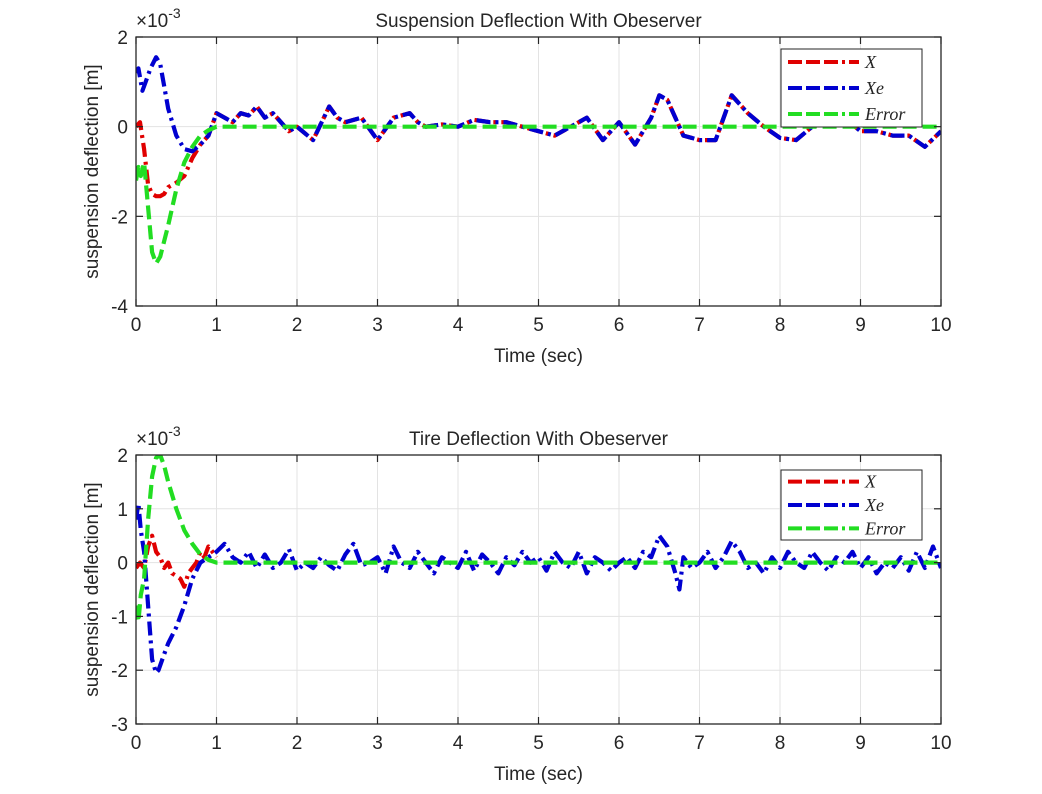 This screenshot has width=1042, height=794. What do you see at coordinates (119, 173) in the screenshot?
I see `y-tick-labels: -4 -2 0 2` at bounding box center [119, 173].